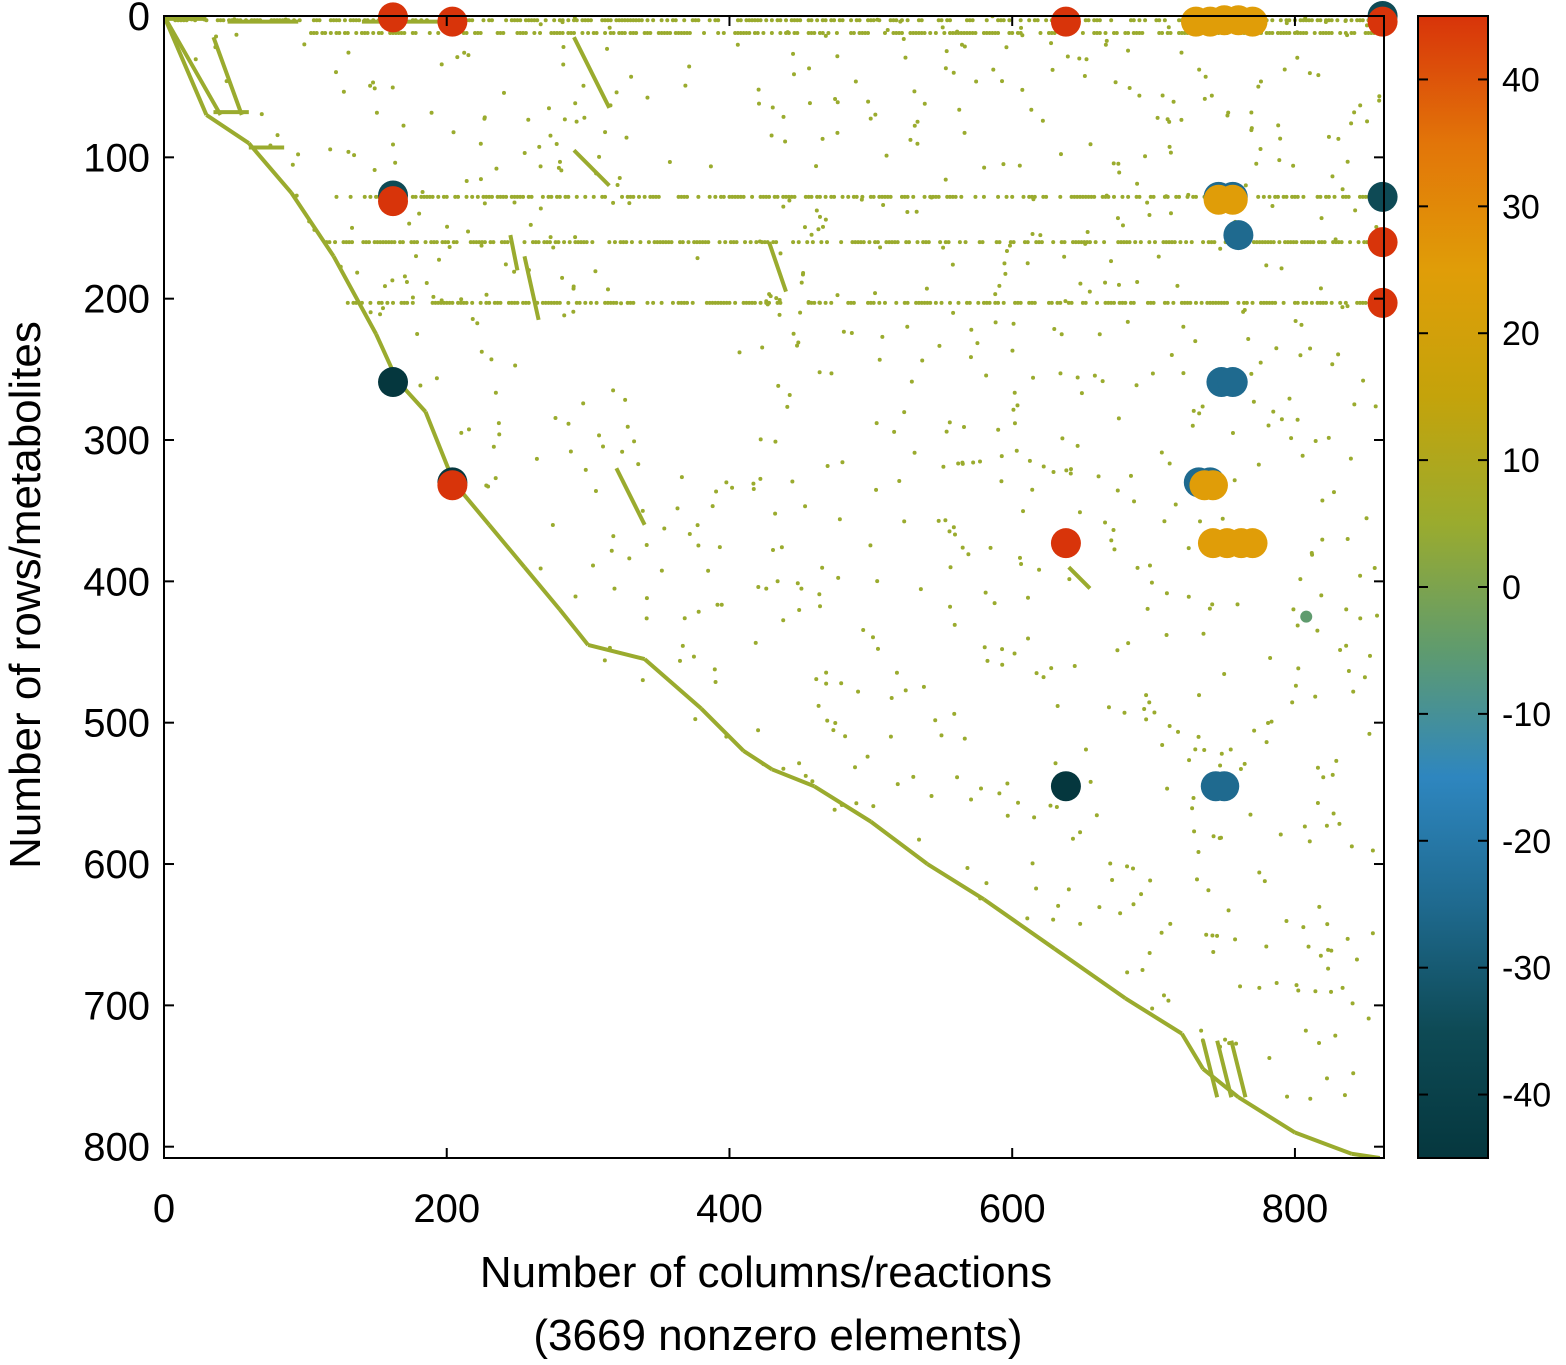 Image resolution: width=1566 pixels, height=1365 pixels. I want to click on large-value-point, so click(1306, 616).